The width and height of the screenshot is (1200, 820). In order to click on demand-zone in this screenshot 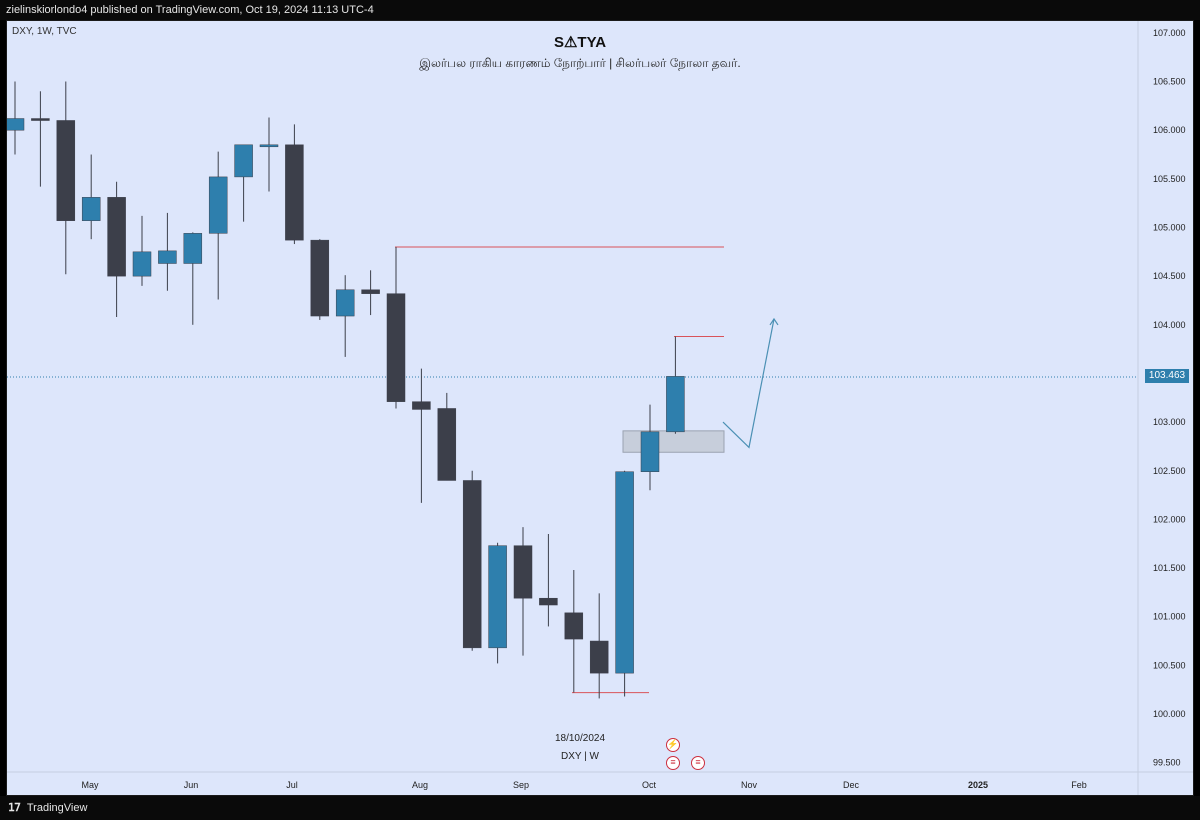, I will do `click(673, 441)`.